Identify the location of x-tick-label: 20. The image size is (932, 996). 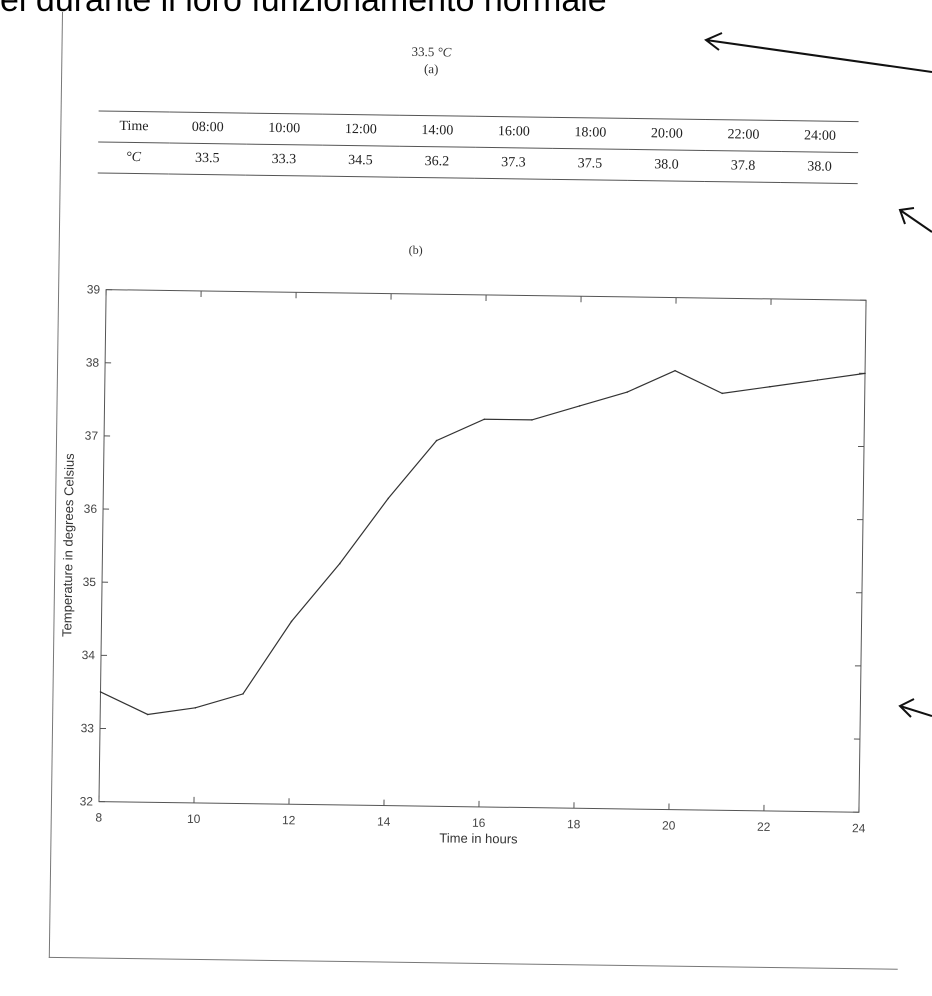
(669, 825).